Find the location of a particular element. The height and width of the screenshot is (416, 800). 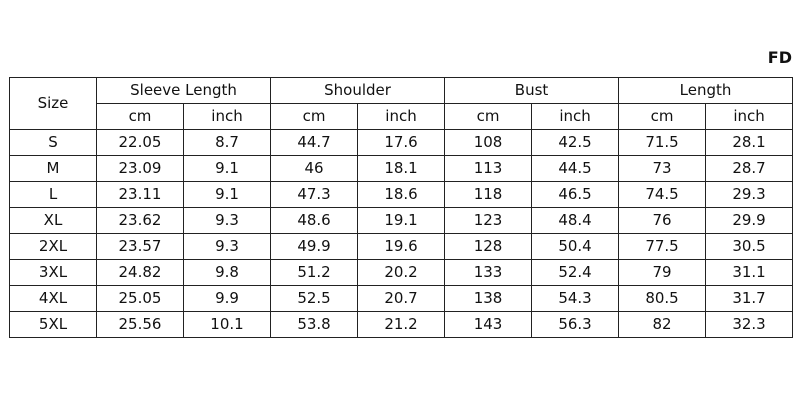

value-cell: 138 is located at coordinates (488, 298).